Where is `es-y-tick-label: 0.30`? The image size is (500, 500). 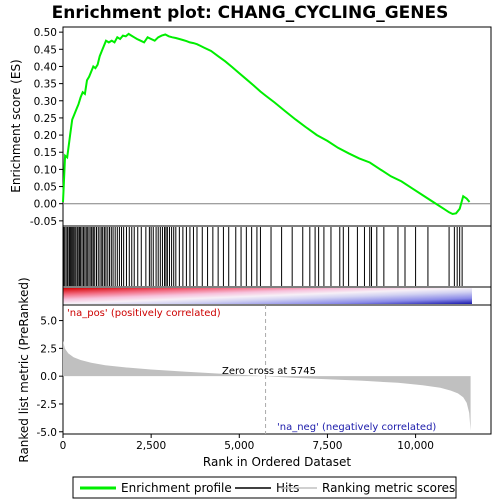
es-y-tick-label: 0.30 is located at coordinates (45, 102).